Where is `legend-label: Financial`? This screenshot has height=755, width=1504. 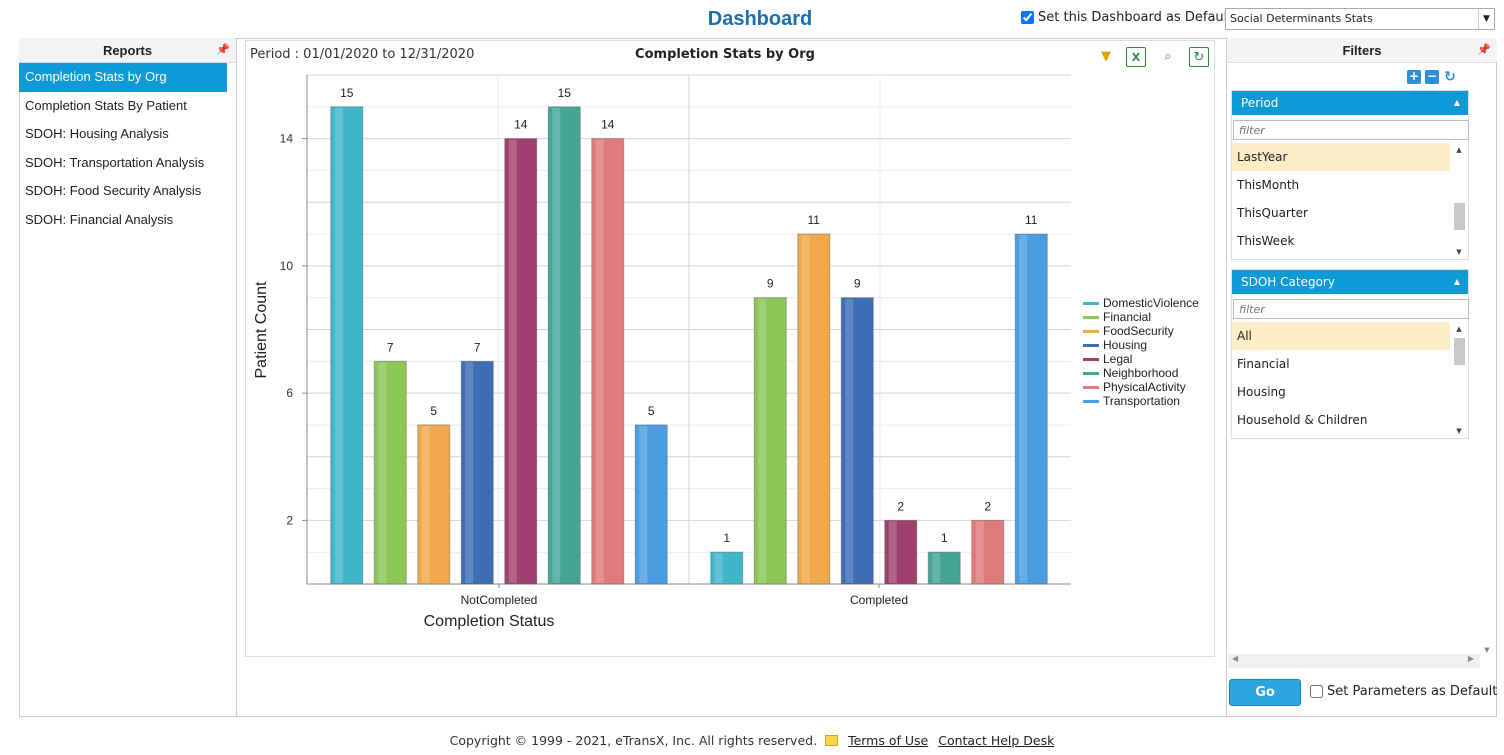 legend-label: Financial is located at coordinates (1127, 317).